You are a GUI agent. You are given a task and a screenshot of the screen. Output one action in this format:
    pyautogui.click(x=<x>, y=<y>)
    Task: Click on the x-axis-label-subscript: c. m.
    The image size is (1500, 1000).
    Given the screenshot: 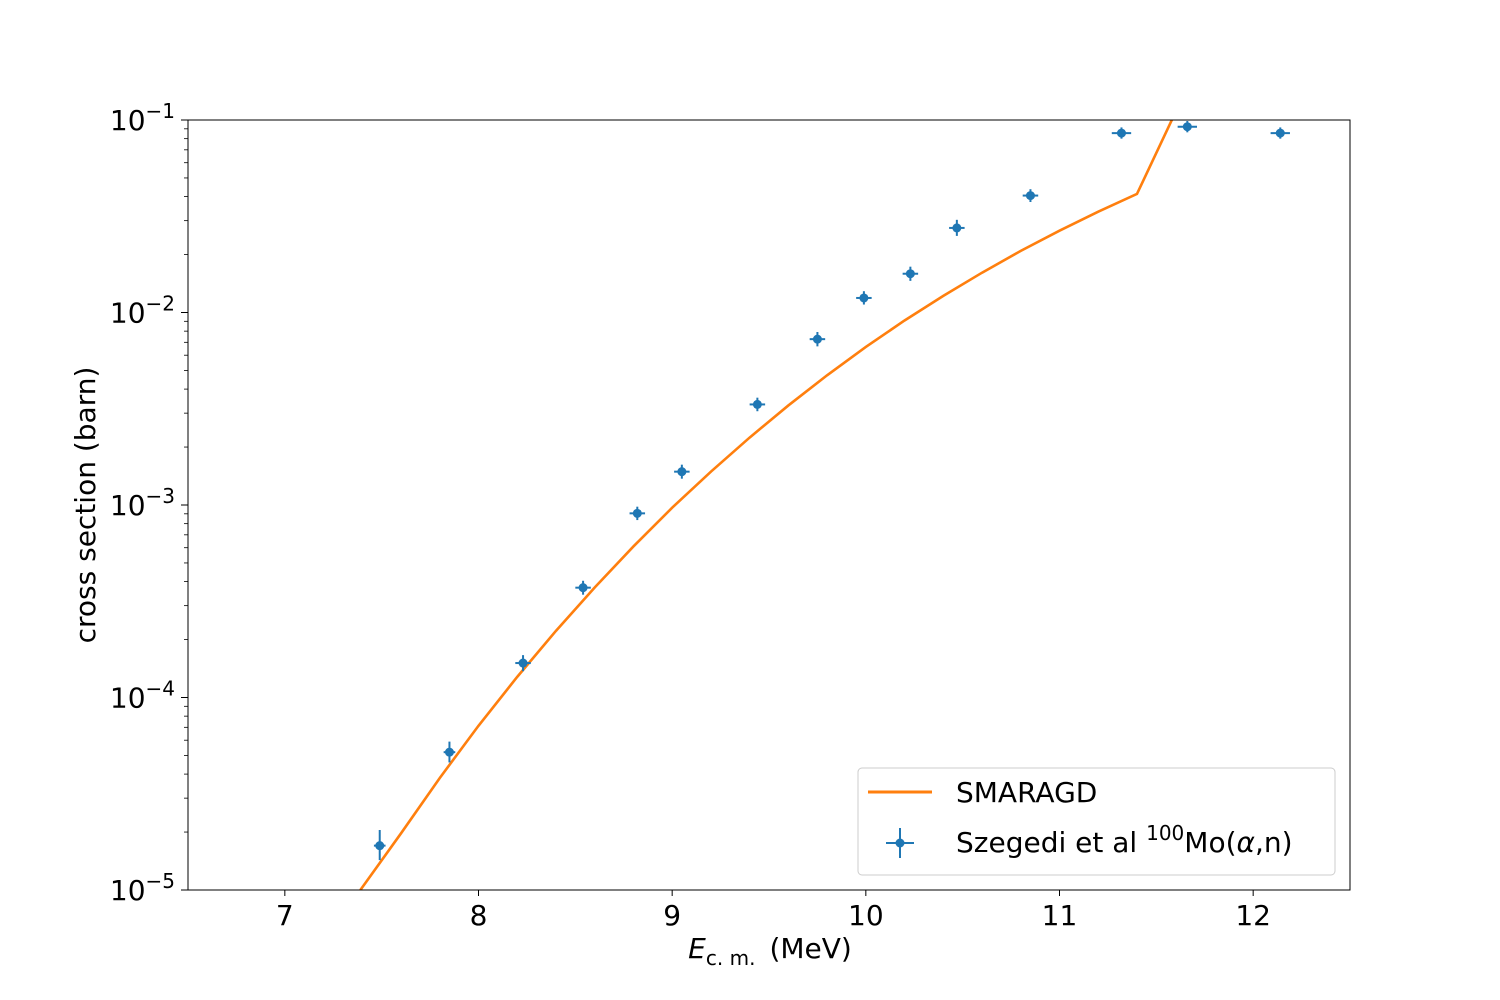 What is the action you would take?
    pyautogui.click(x=731, y=958)
    